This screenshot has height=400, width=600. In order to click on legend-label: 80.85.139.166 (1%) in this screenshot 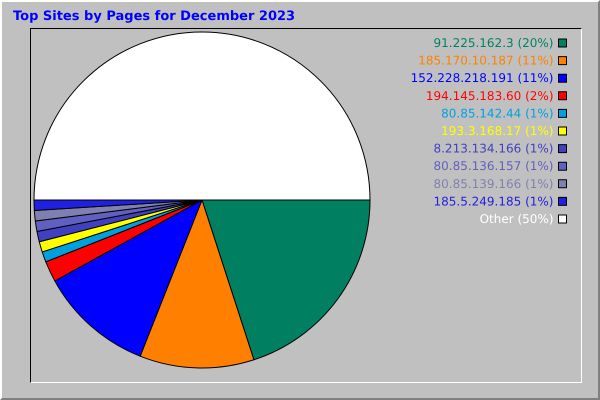, I will do `click(493, 183)`.